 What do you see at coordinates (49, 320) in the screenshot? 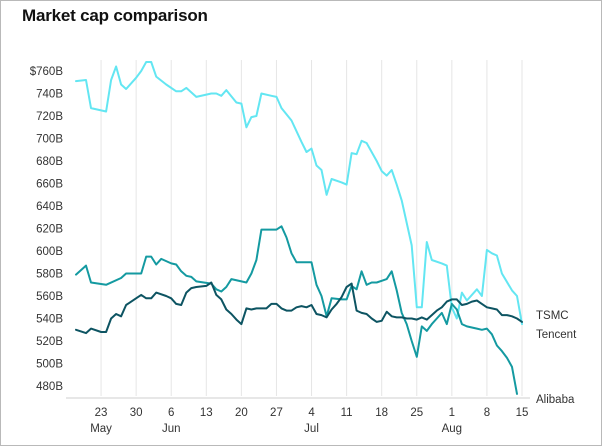
I see `y-tick-label: 540B` at bounding box center [49, 320].